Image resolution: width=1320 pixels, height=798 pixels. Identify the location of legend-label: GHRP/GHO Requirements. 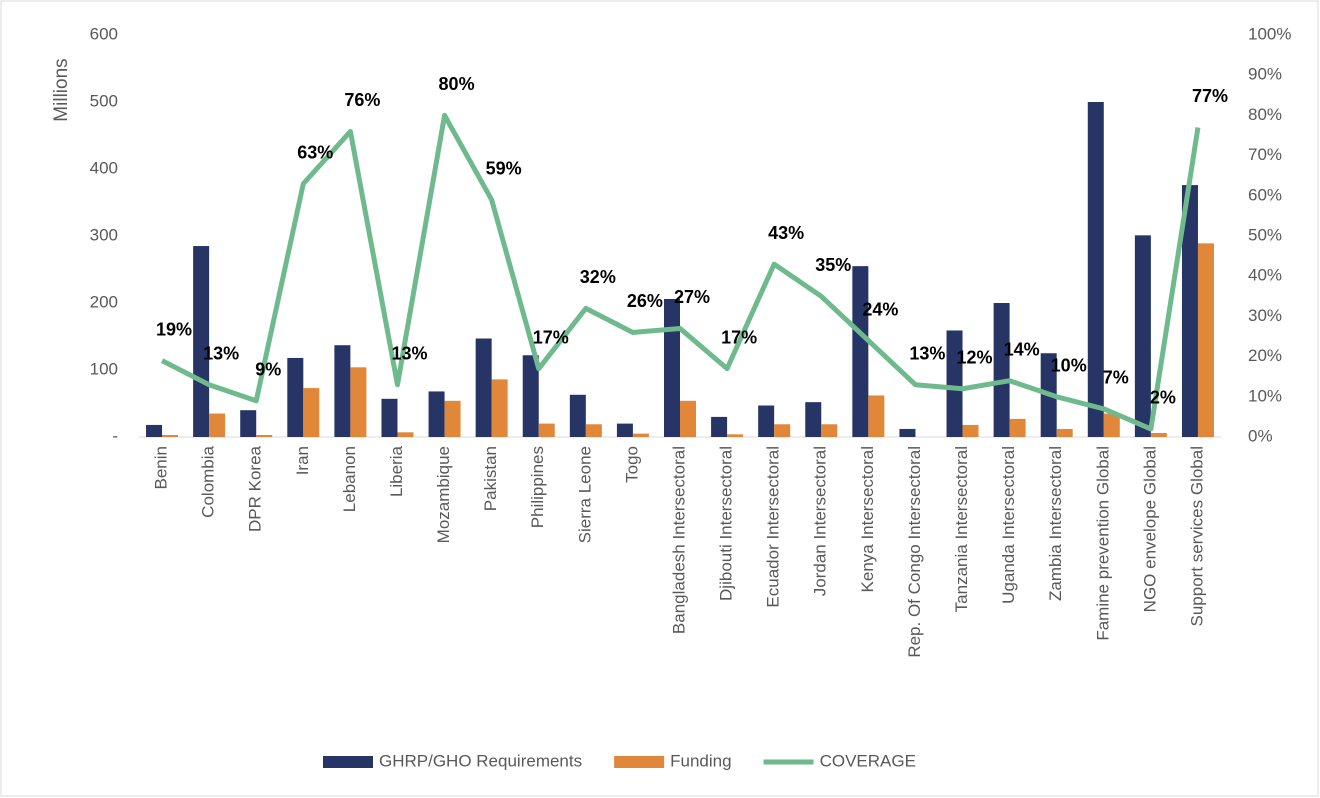
(480, 760).